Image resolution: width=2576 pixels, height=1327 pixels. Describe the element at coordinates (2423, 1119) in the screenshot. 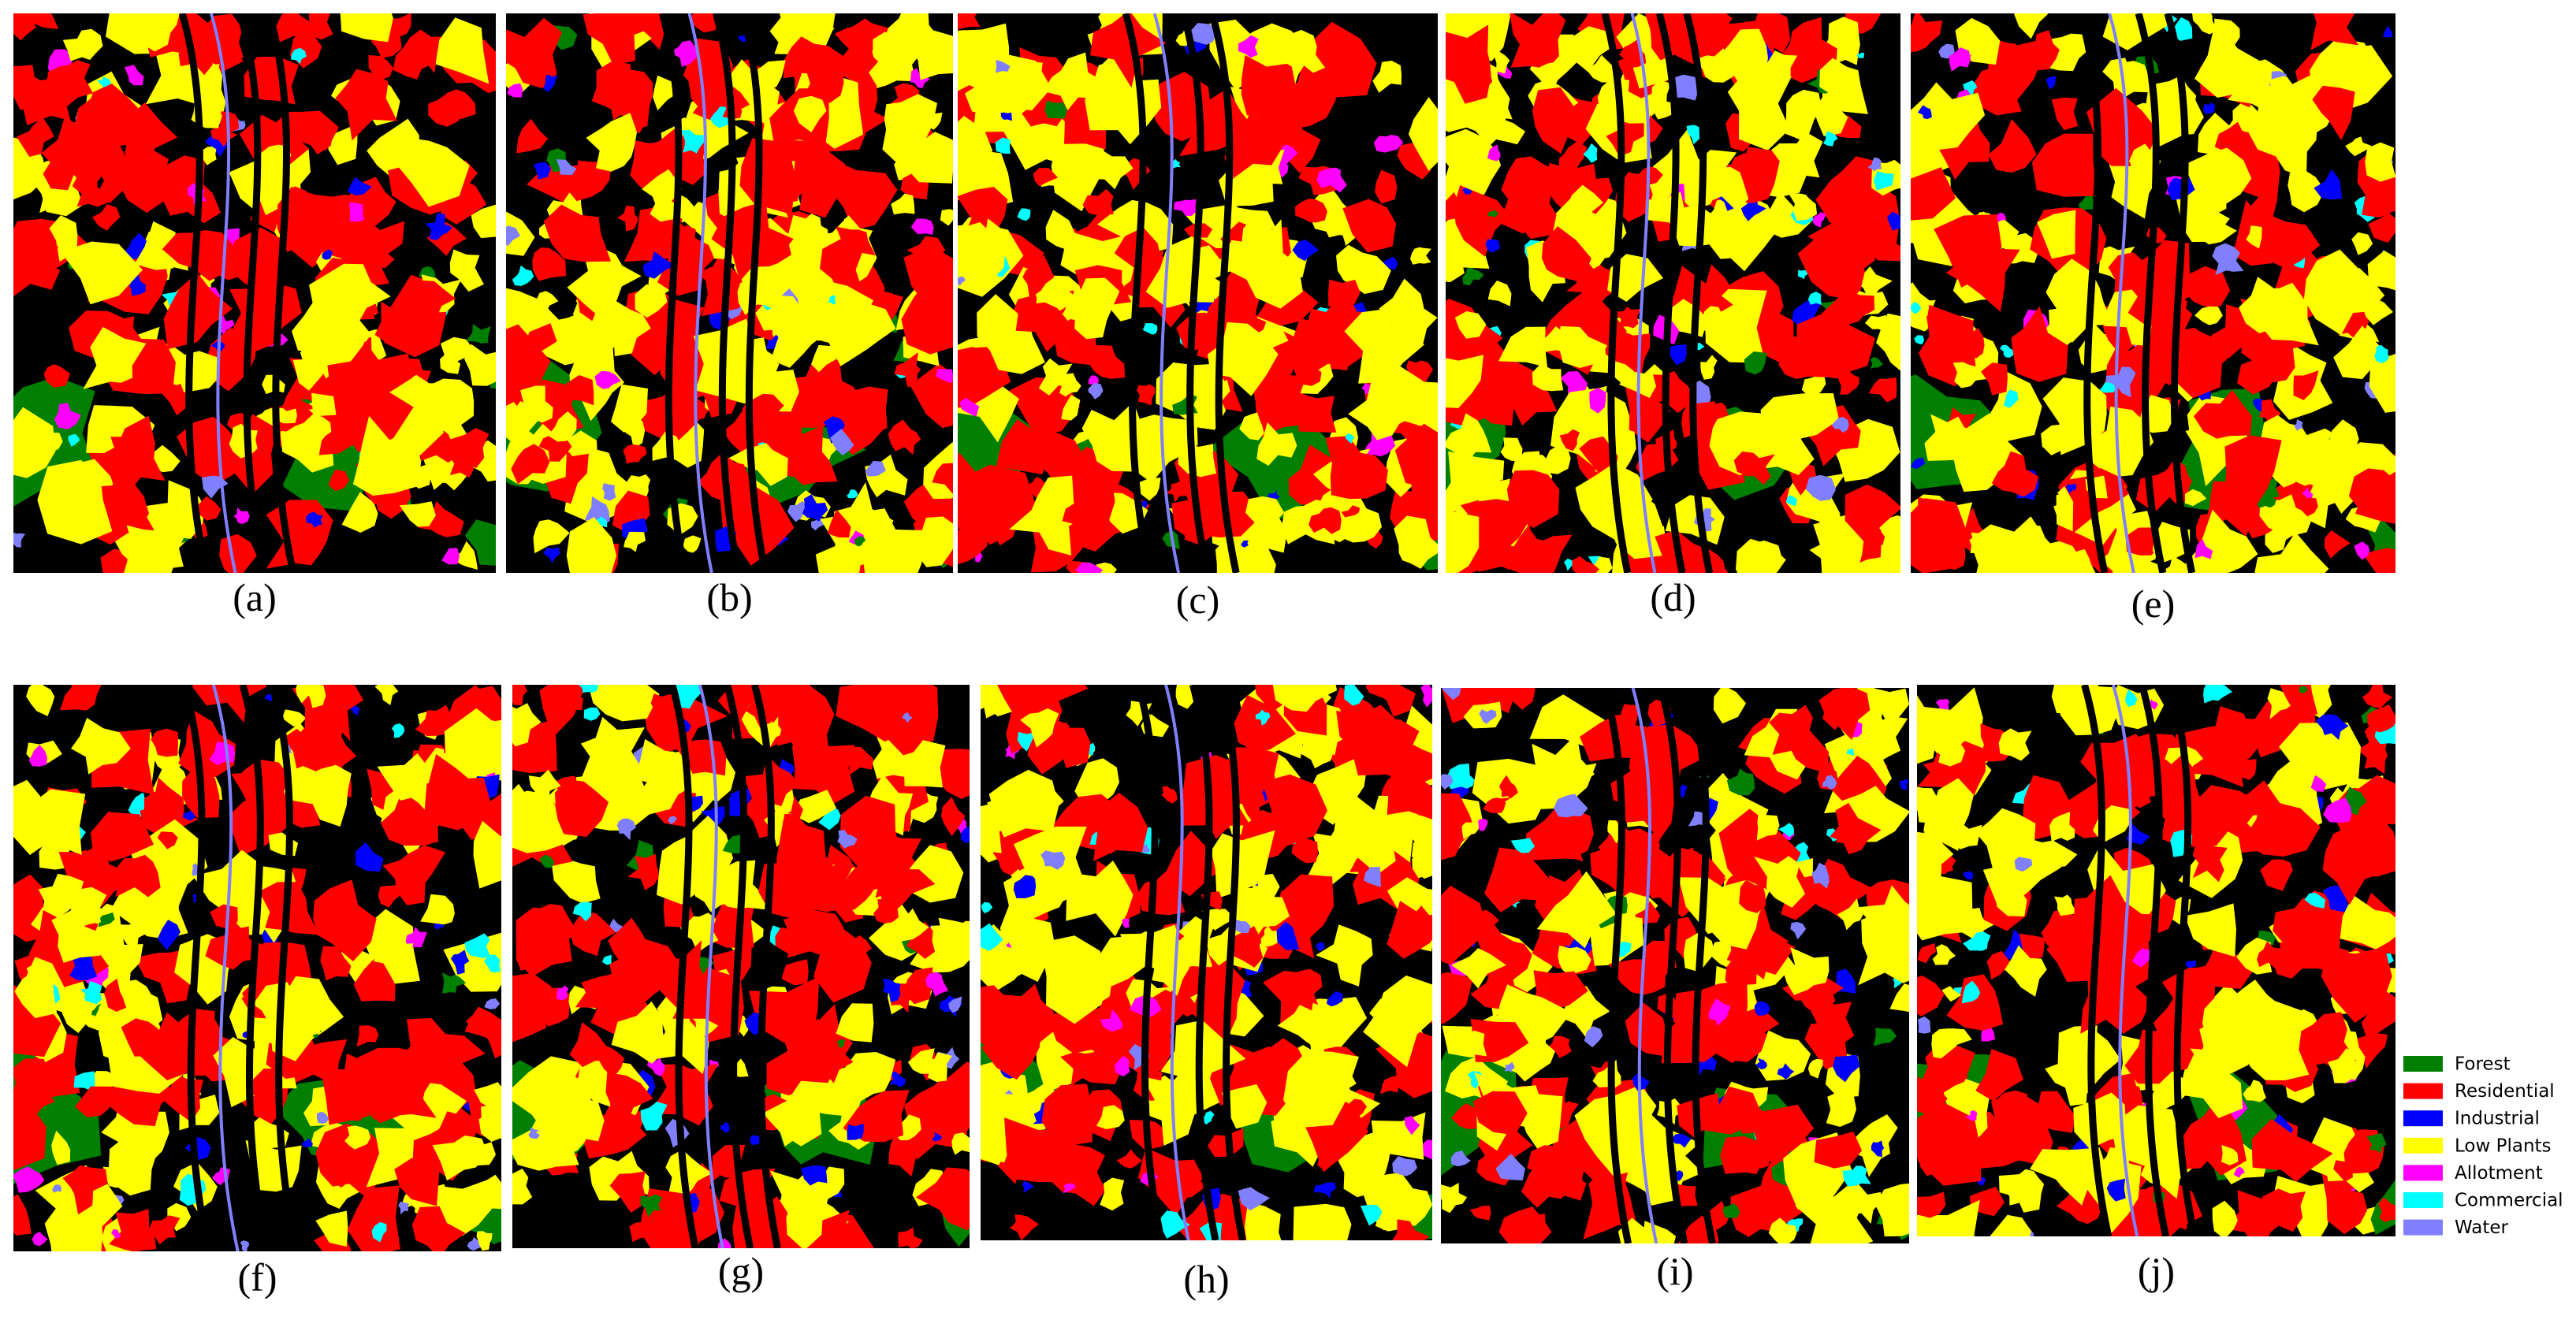

I see `legend-swatch` at that location.